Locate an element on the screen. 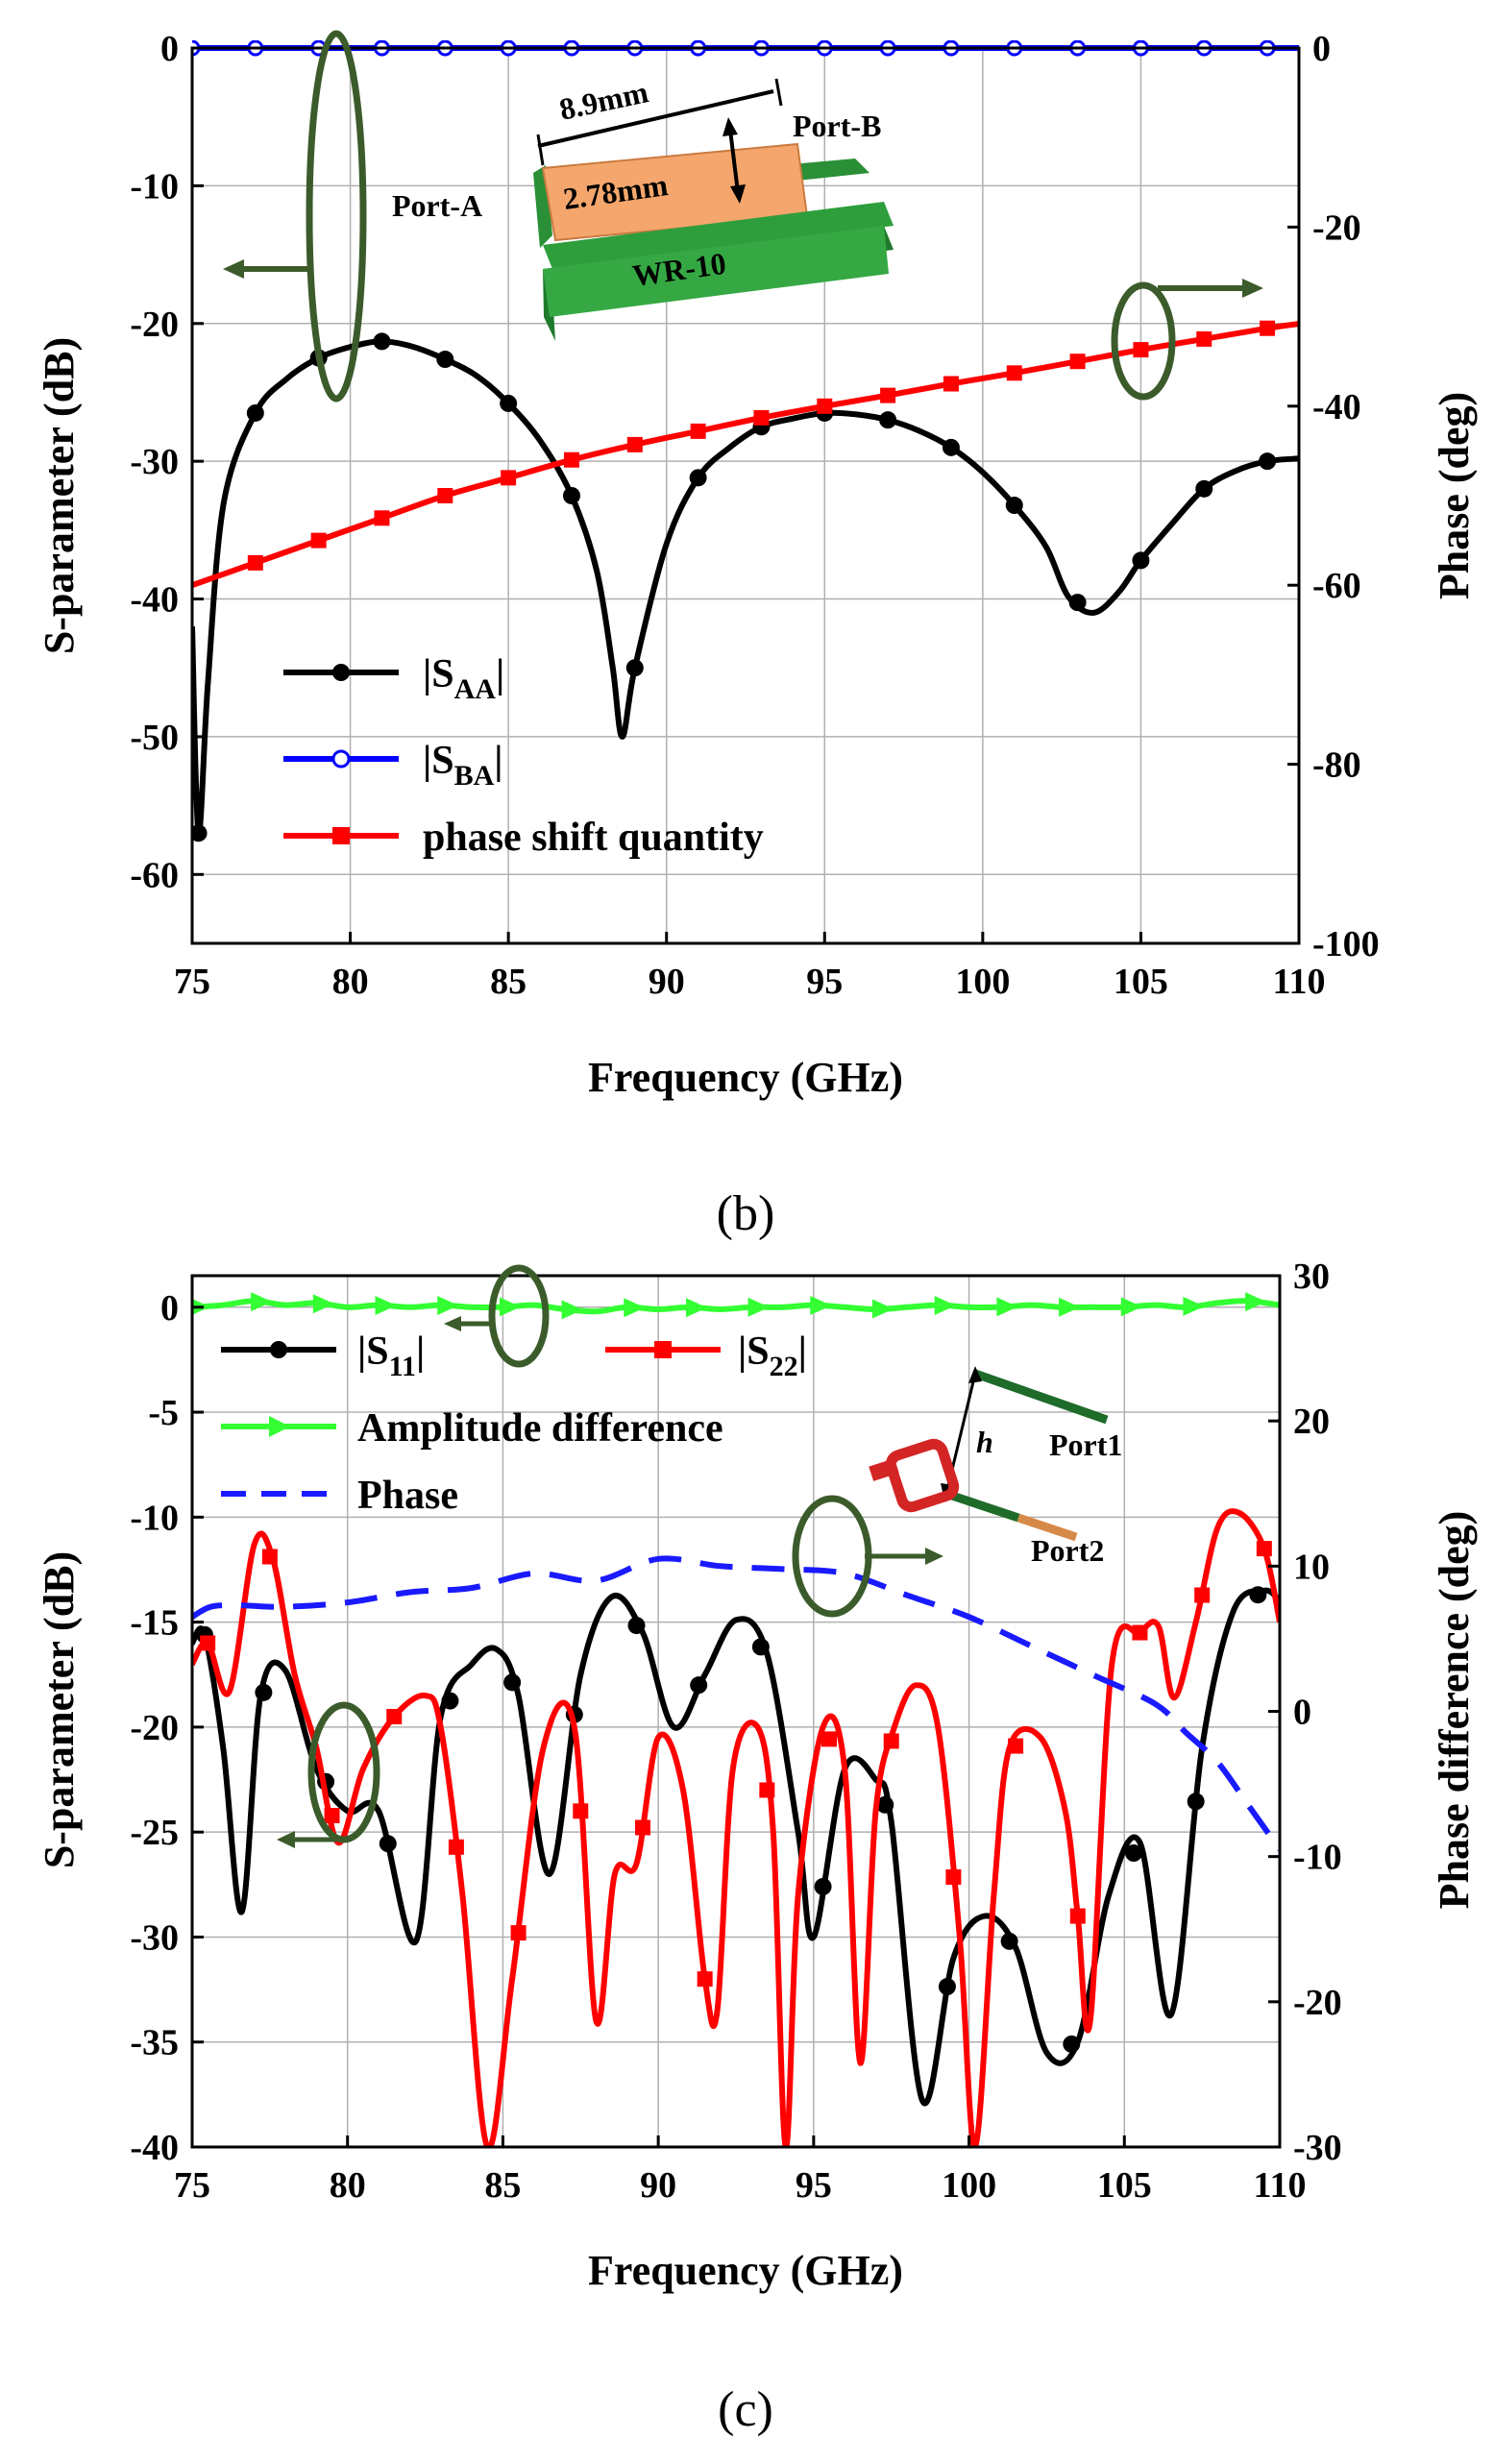 This screenshot has height=2464, width=1494. panel-b-y2-tick-label: -100 is located at coordinates (1346, 944).